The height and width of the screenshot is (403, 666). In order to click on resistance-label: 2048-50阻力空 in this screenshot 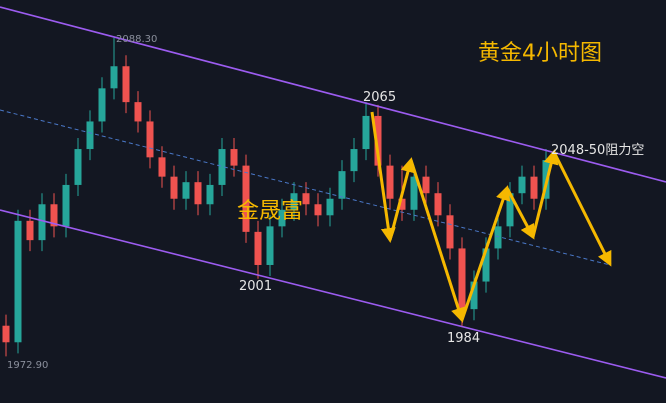, I will do `click(597, 150)`.